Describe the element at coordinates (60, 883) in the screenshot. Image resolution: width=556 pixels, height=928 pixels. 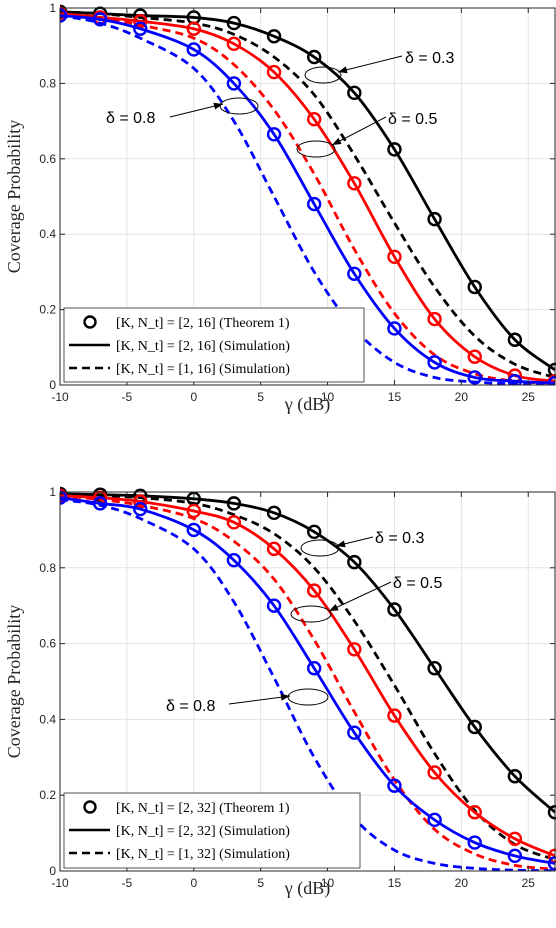
I see `x-tick-label: -10` at that location.